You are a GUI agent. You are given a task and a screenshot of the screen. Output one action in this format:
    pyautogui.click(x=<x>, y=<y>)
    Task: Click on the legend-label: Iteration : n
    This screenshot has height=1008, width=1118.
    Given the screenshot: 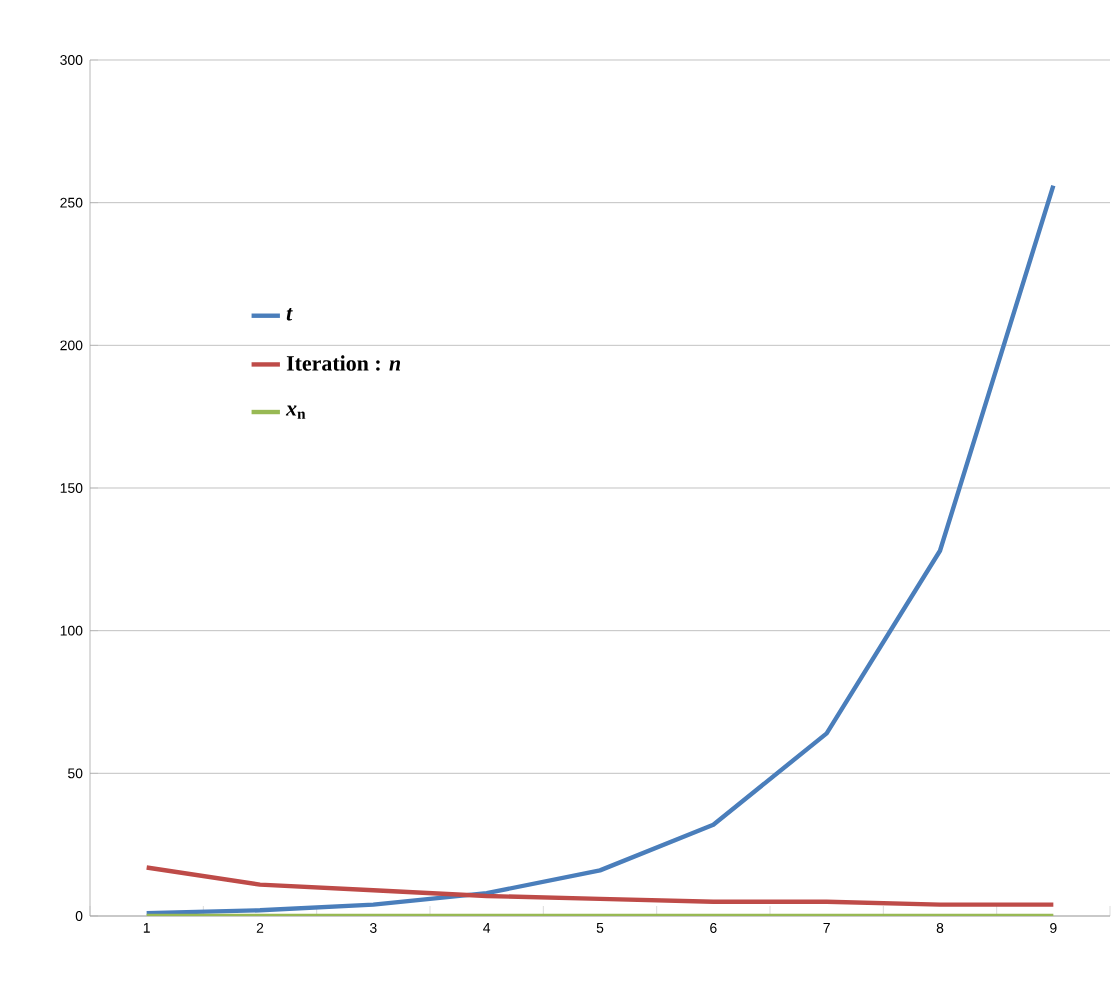 What is the action you would take?
    pyautogui.click(x=343, y=363)
    